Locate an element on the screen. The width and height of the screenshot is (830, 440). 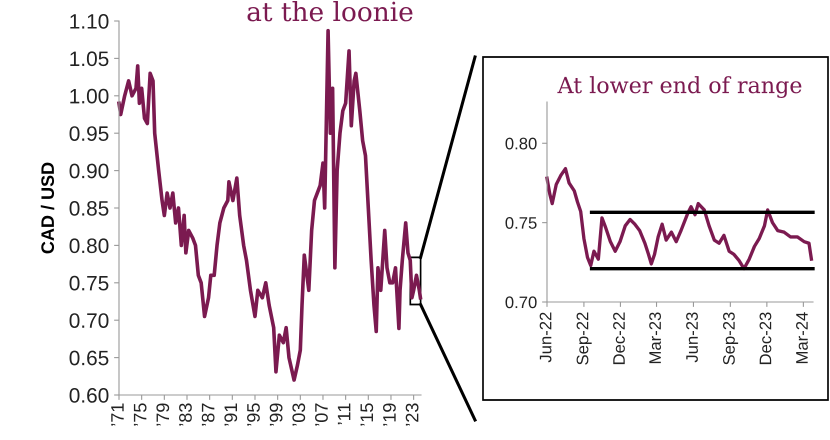
y-tick-label: 0.95 is located at coordinates (89, 133).